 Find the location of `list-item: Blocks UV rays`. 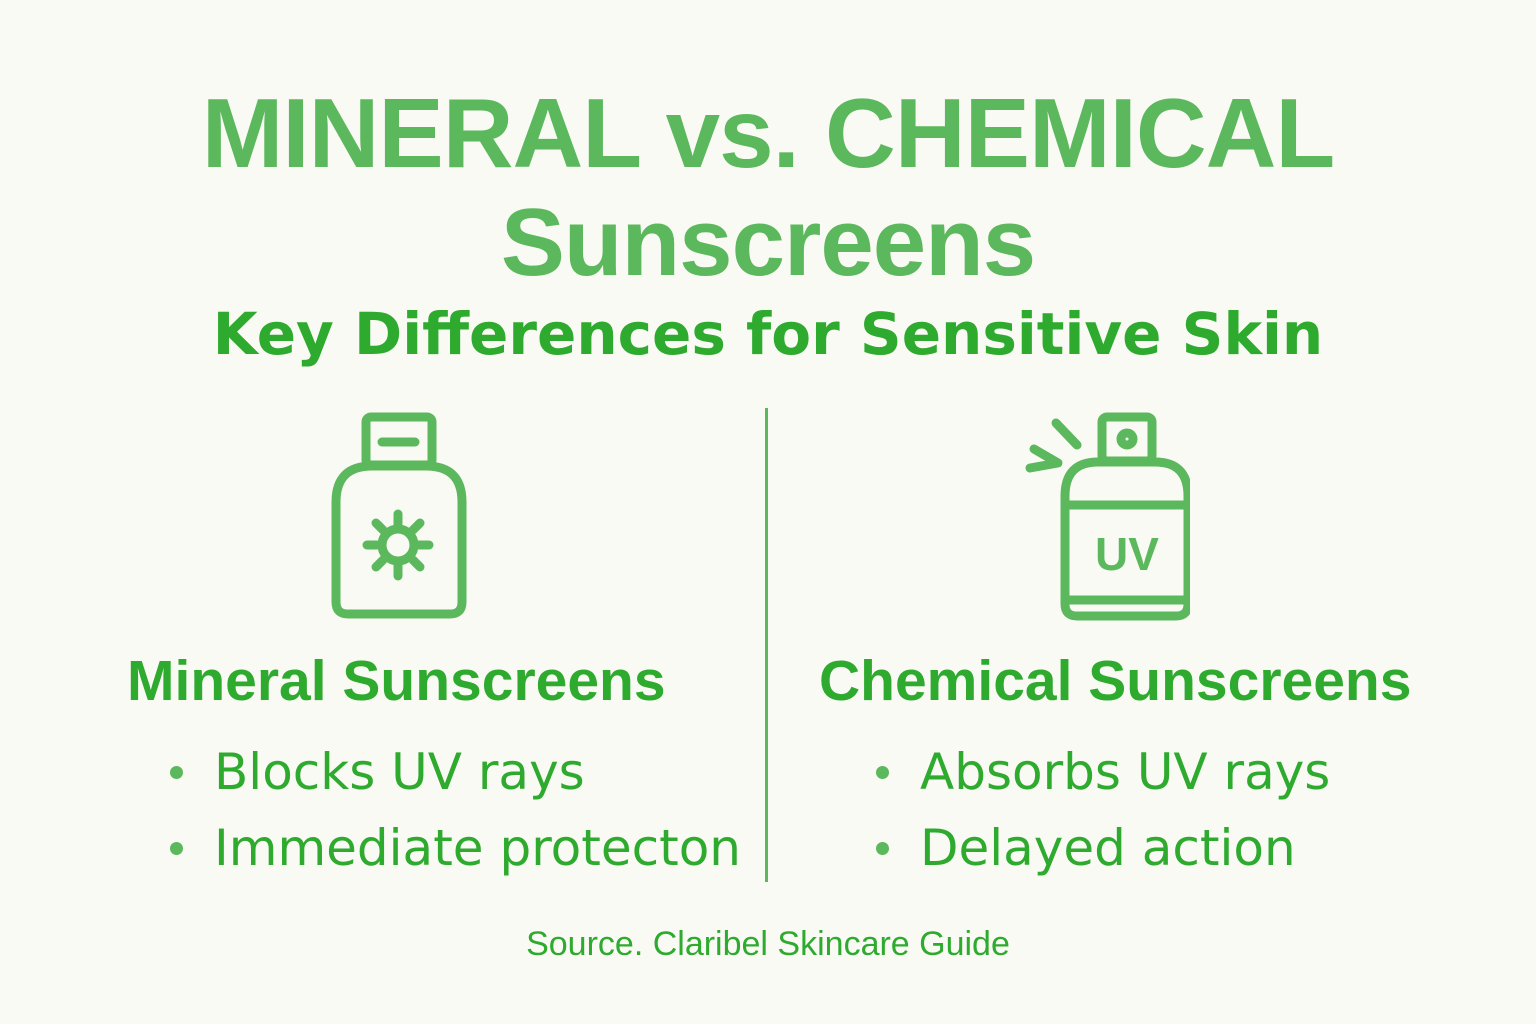

list-item: Blocks UV rays is located at coordinates (455, 772).